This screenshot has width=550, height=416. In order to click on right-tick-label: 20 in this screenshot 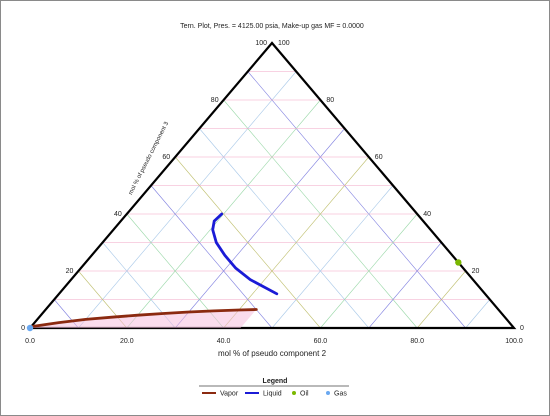, I will do `click(476, 271)`.